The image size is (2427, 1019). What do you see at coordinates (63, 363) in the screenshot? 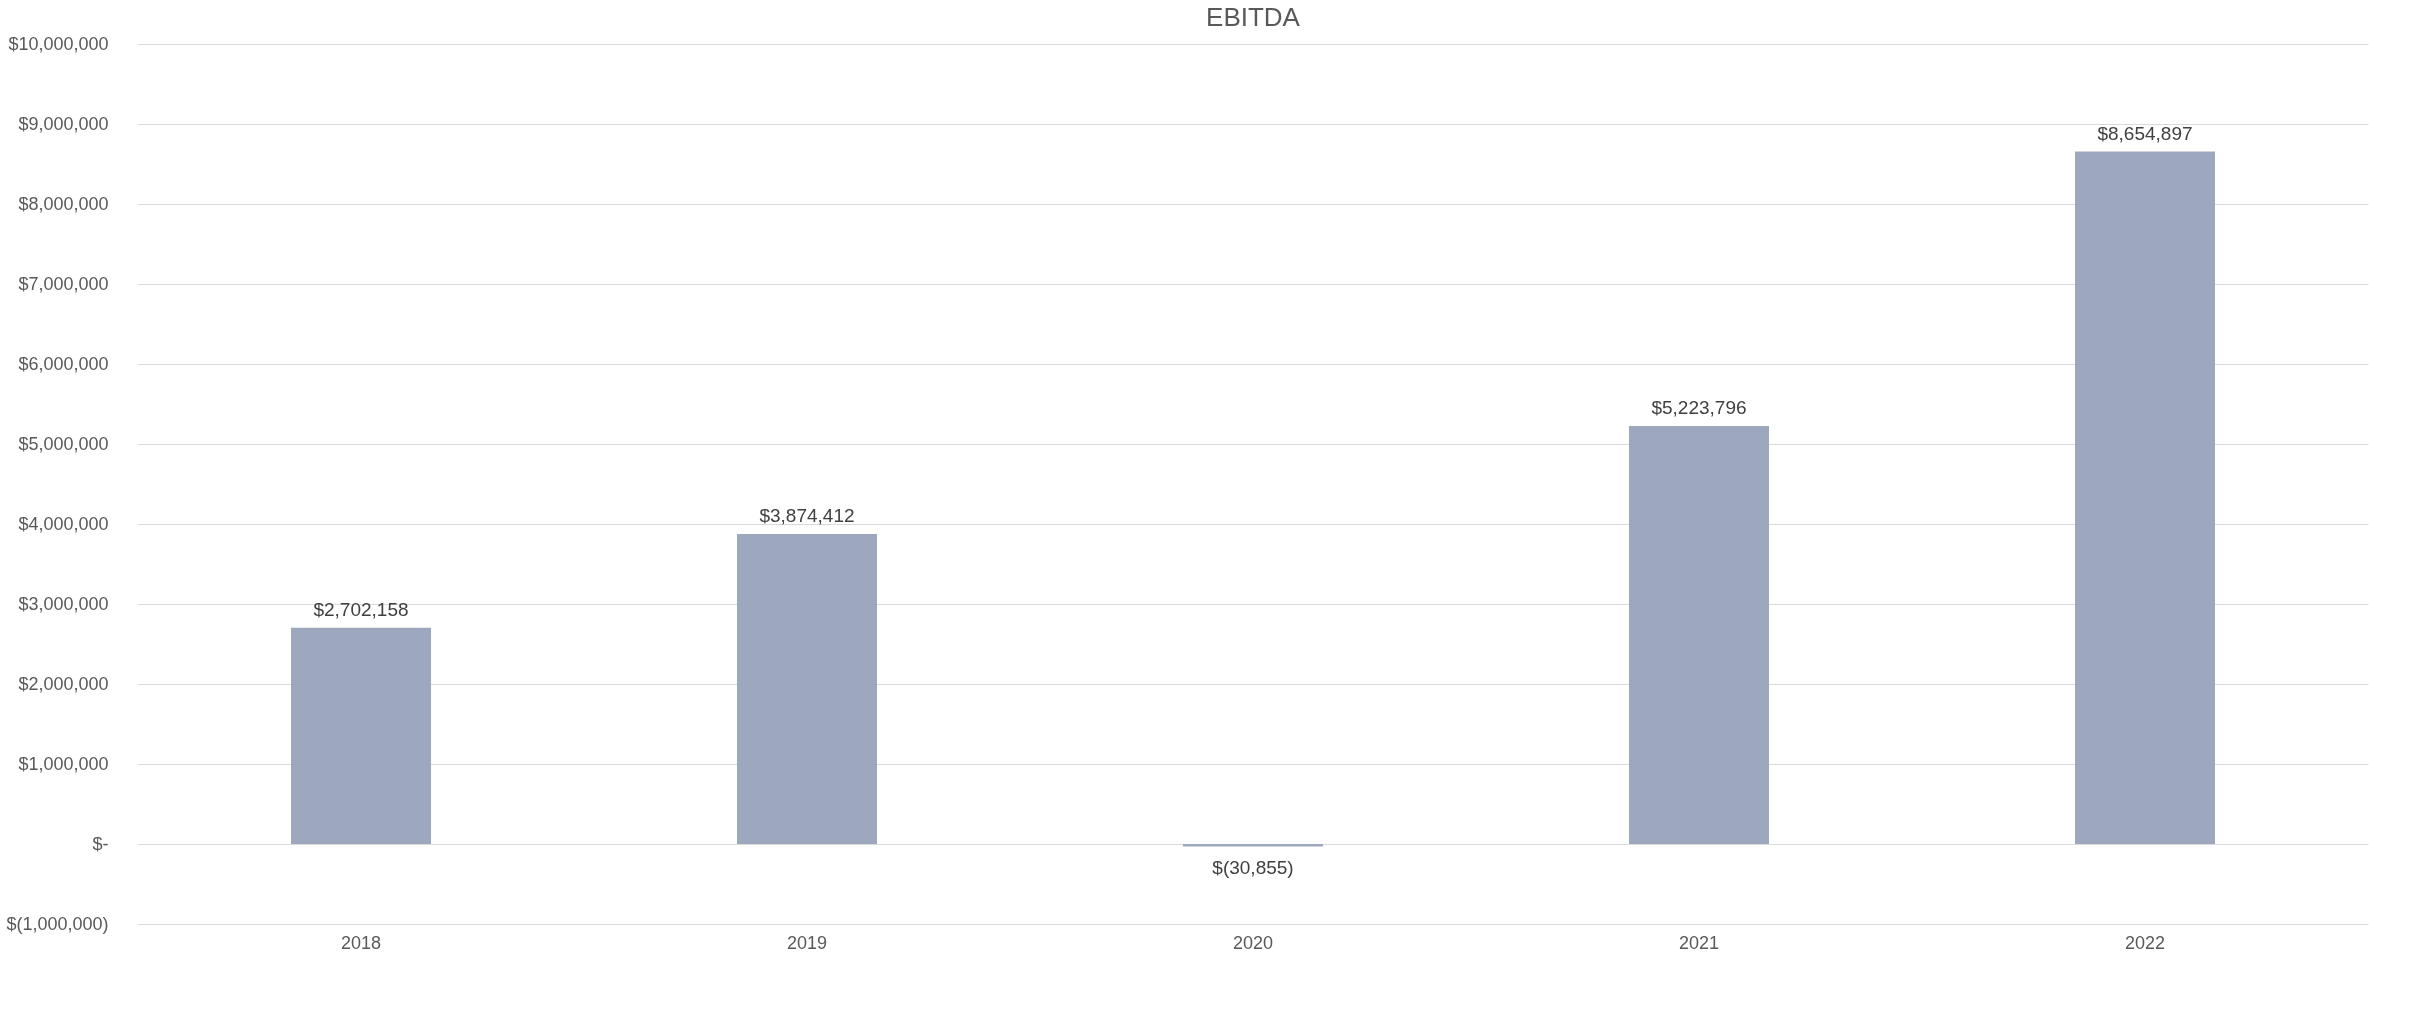
I see `y-tick-label: $6,000,000` at bounding box center [63, 363].